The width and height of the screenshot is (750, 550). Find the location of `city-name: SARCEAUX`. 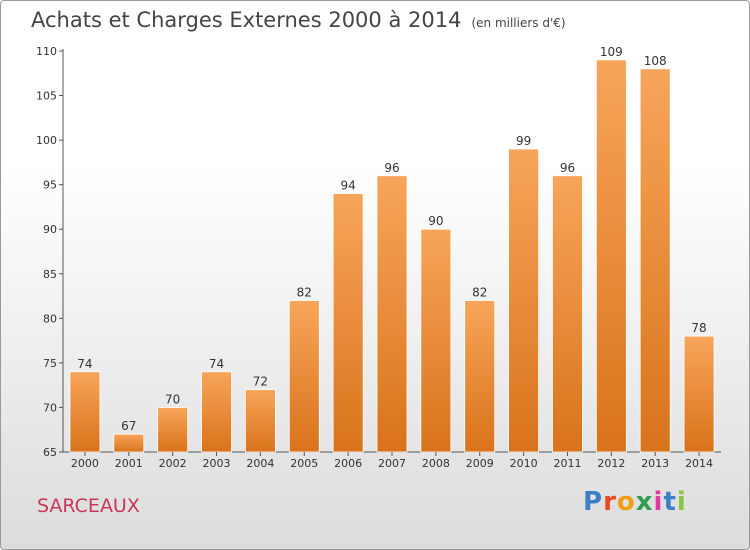

city-name: SARCEAUX is located at coordinates (88, 506).